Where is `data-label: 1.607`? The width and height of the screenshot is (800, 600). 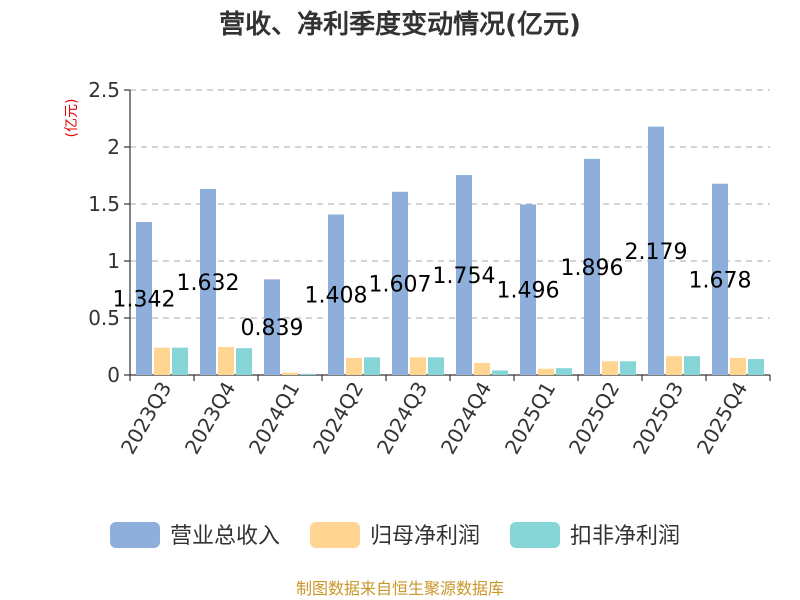
data-label: 1.607 is located at coordinates (400, 284).